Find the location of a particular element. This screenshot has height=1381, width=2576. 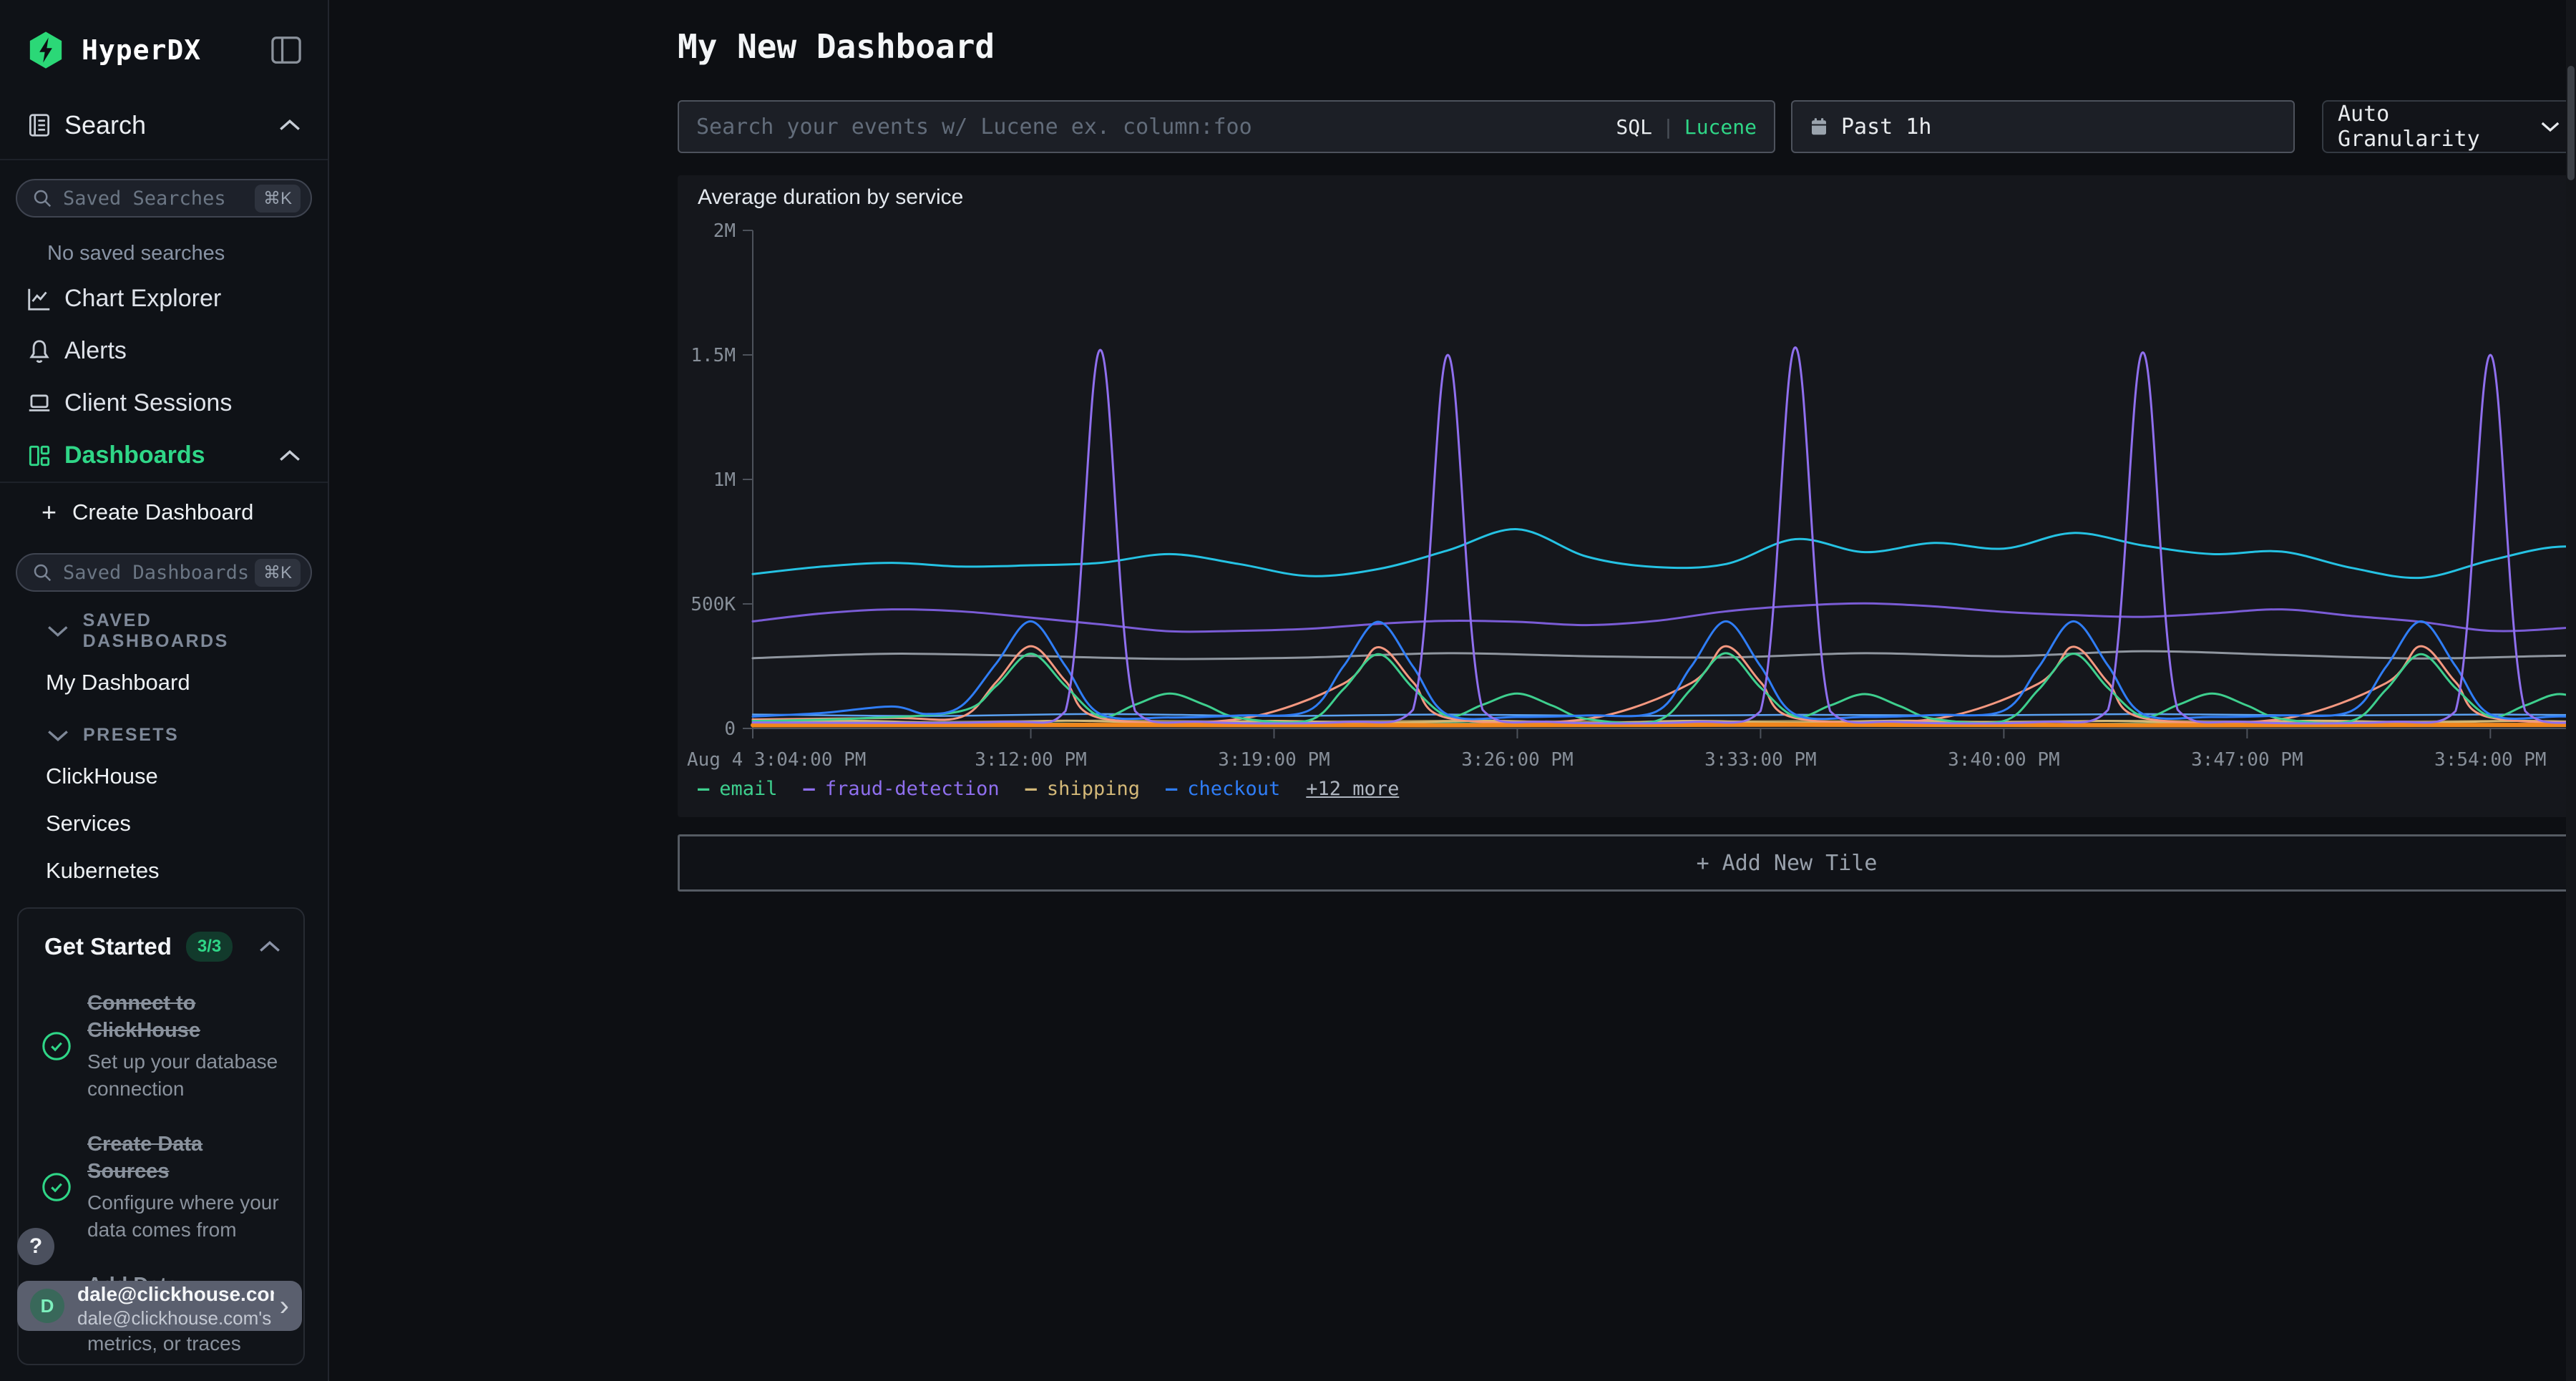

legend-more-link: +12 more is located at coordinates (1353, 789).